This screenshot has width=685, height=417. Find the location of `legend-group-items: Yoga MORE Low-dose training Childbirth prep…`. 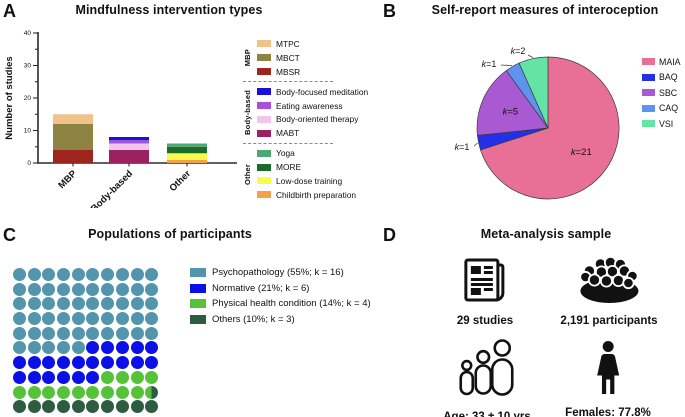

legend-group-items: Yoga MORE Low-dose training Childbirth prep… is located at coordinates (306, 174).